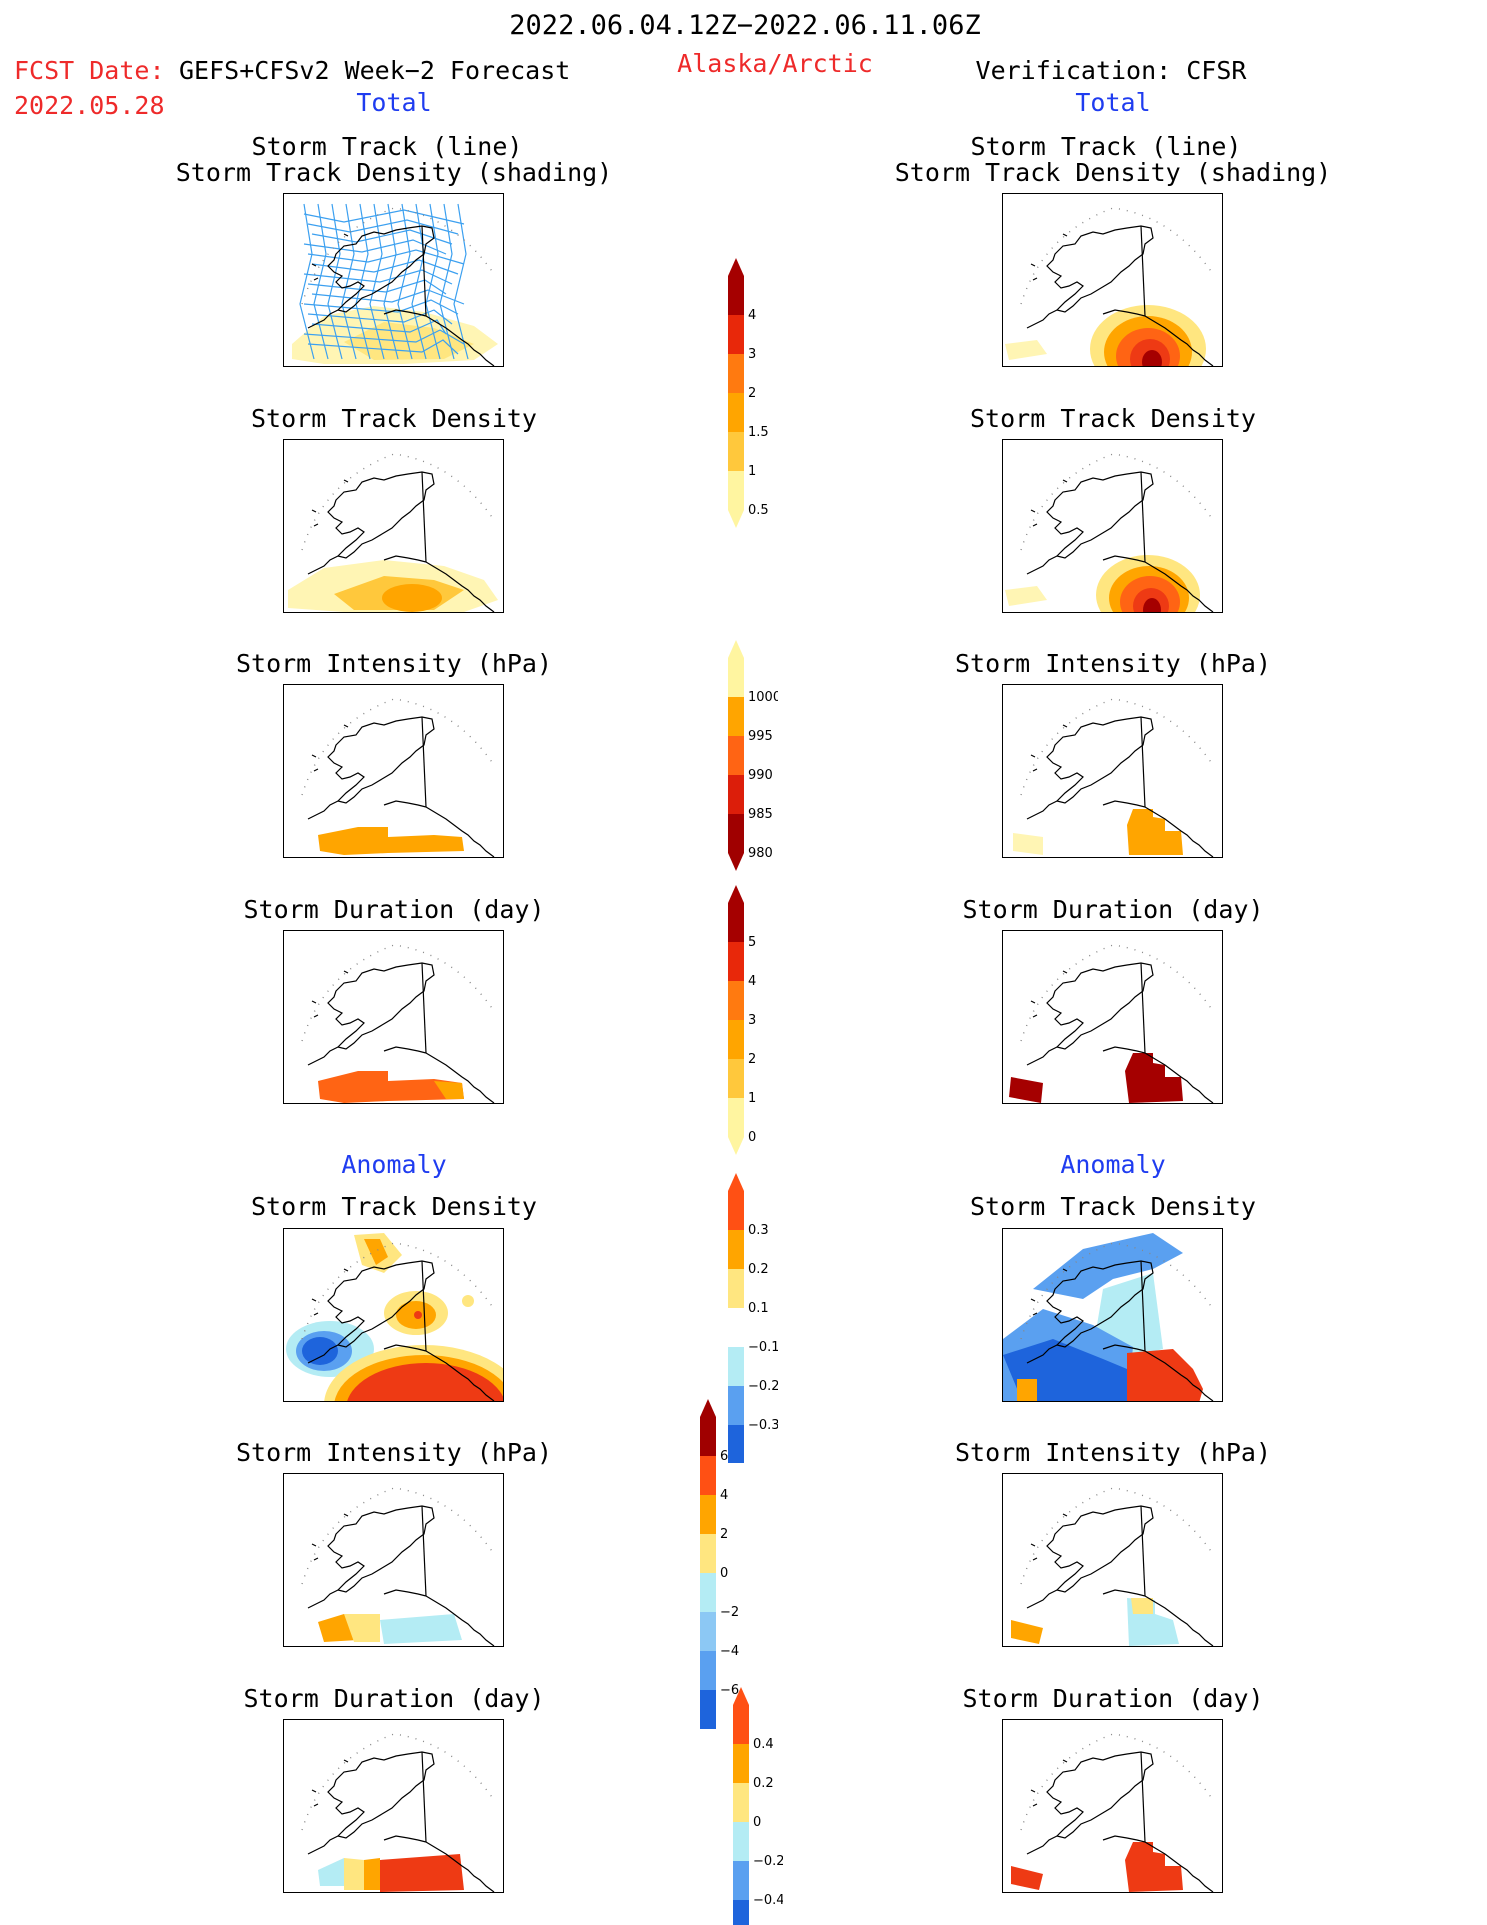 This screenshot has height=1925, width=1487. What do you see at coordinates (758, 1806) in the screenshot?
I see `colorbar-anom-duration: 0.4 0.2 0 −0.2 −0.4` at bounding box center [758, 1806].